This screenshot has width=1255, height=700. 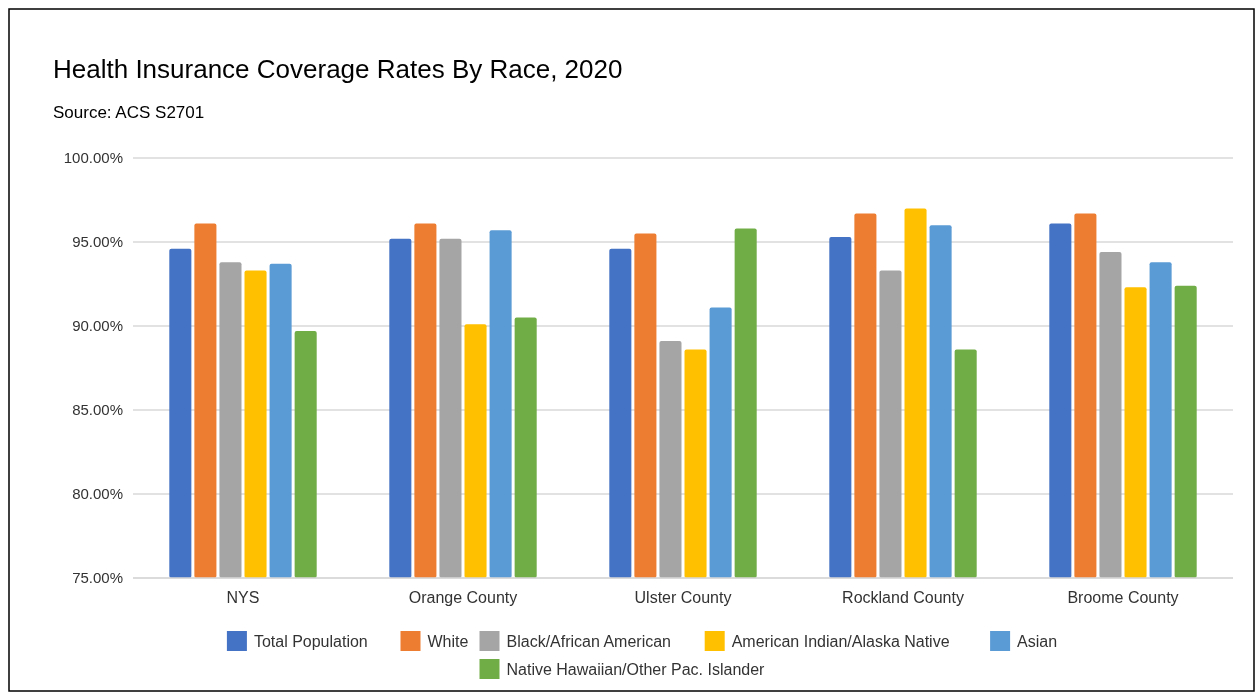 What do you see at coordinates (97, 578) in the screenshot?
I see `y-tick-label: 75.00%` at bounding box center [97, 578].